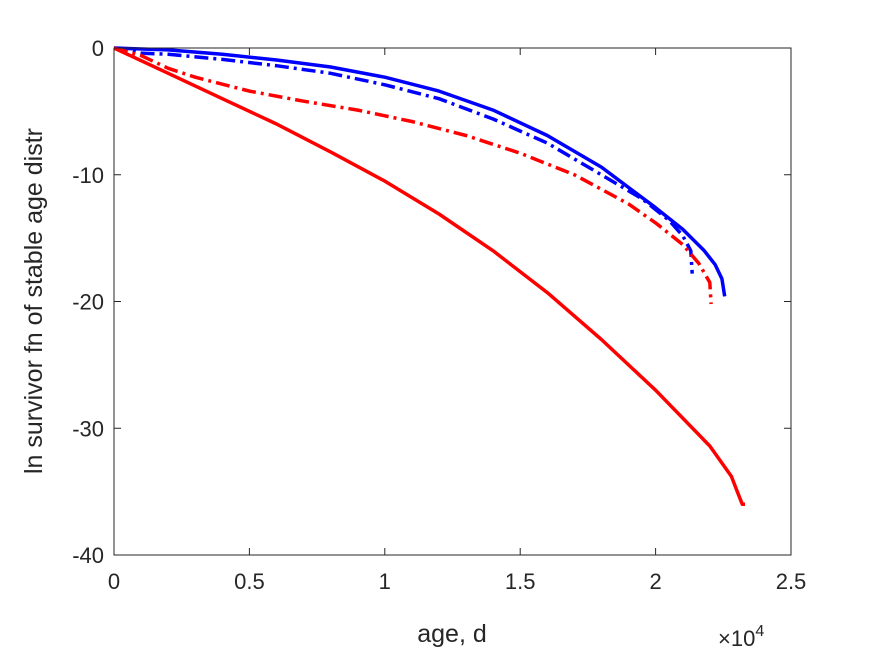 Image resolution: width=875 pixels, height=656 pixels. Describe the element at coordinates (88, 302) in the screenshot. I see `y-tick-label-2: -20` at that location.